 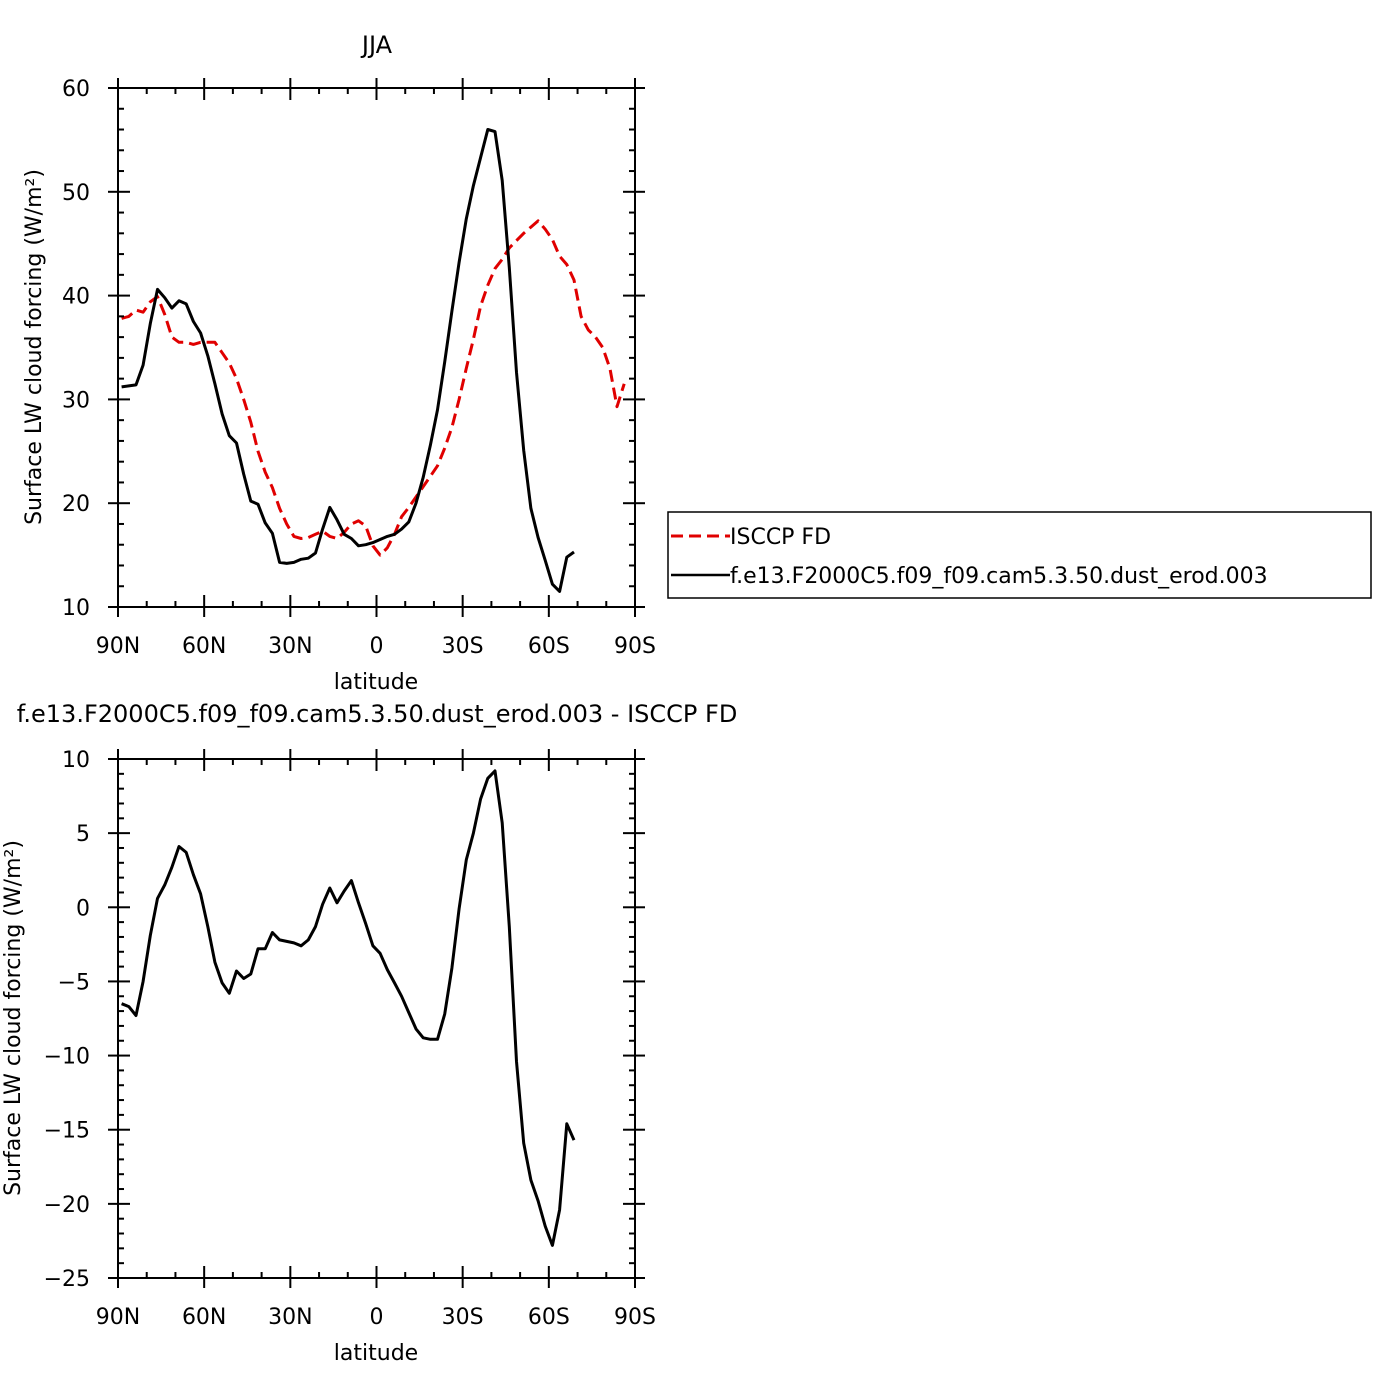 I want to click on top-x-tick-label: 90N, so click(x=118, y=646).